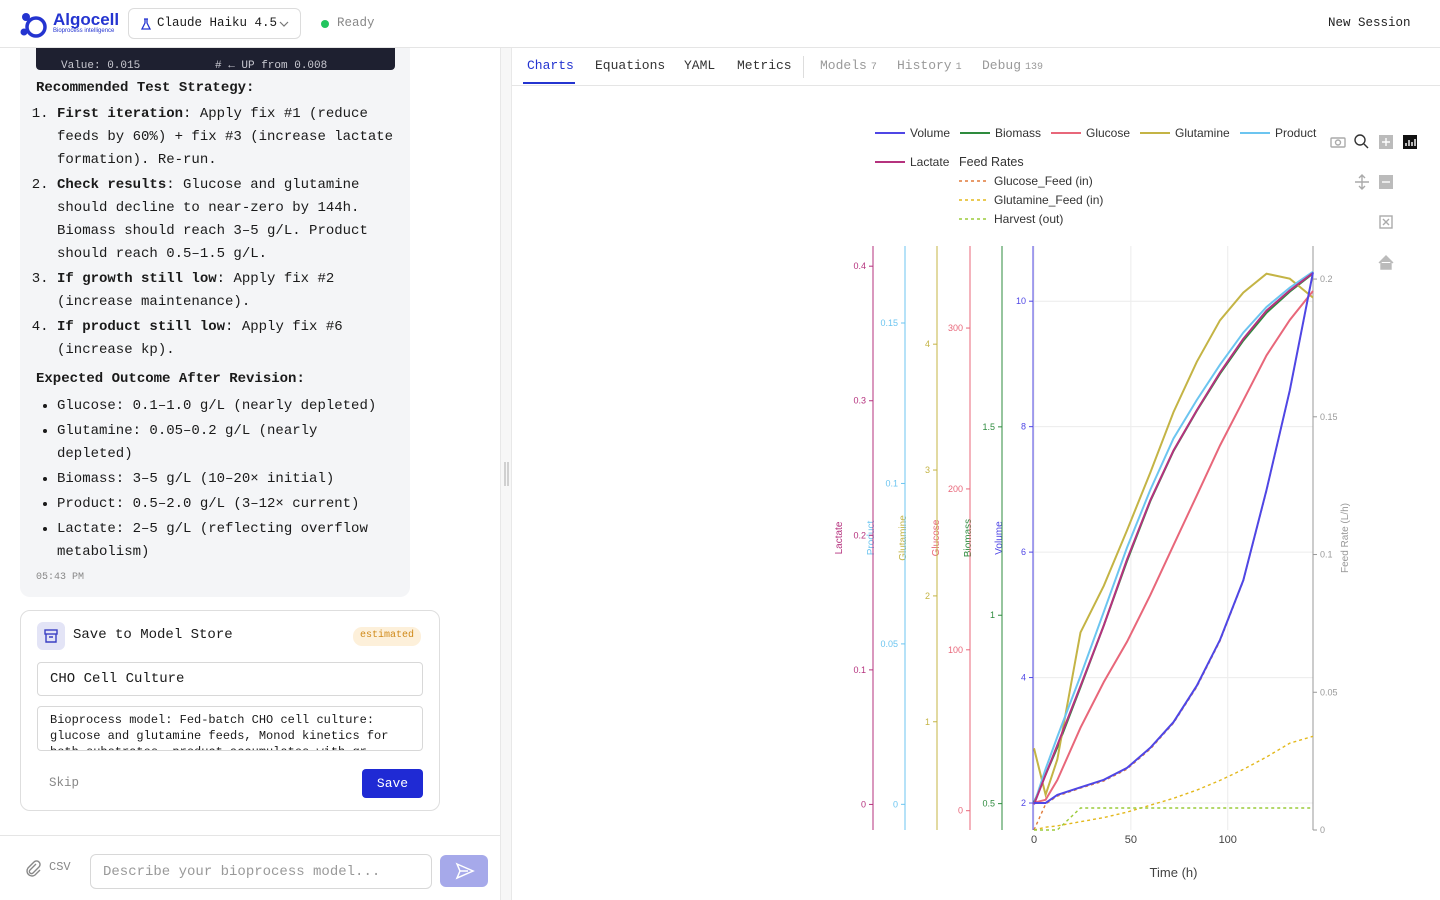 The height and width of the screenshot is (900, 1440). What do you see at coordinates (871, 538) in the screenshot?
I see `y-axis-title: Product` at bounding box center [871, 538].